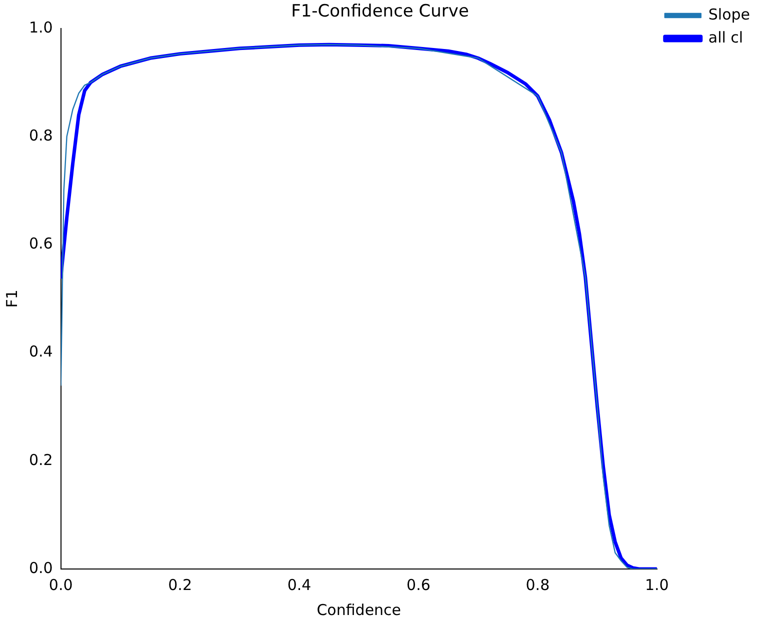 This screenshot has width=780, height=624. I want to click on legend-label: Slope, so click(729, 14).